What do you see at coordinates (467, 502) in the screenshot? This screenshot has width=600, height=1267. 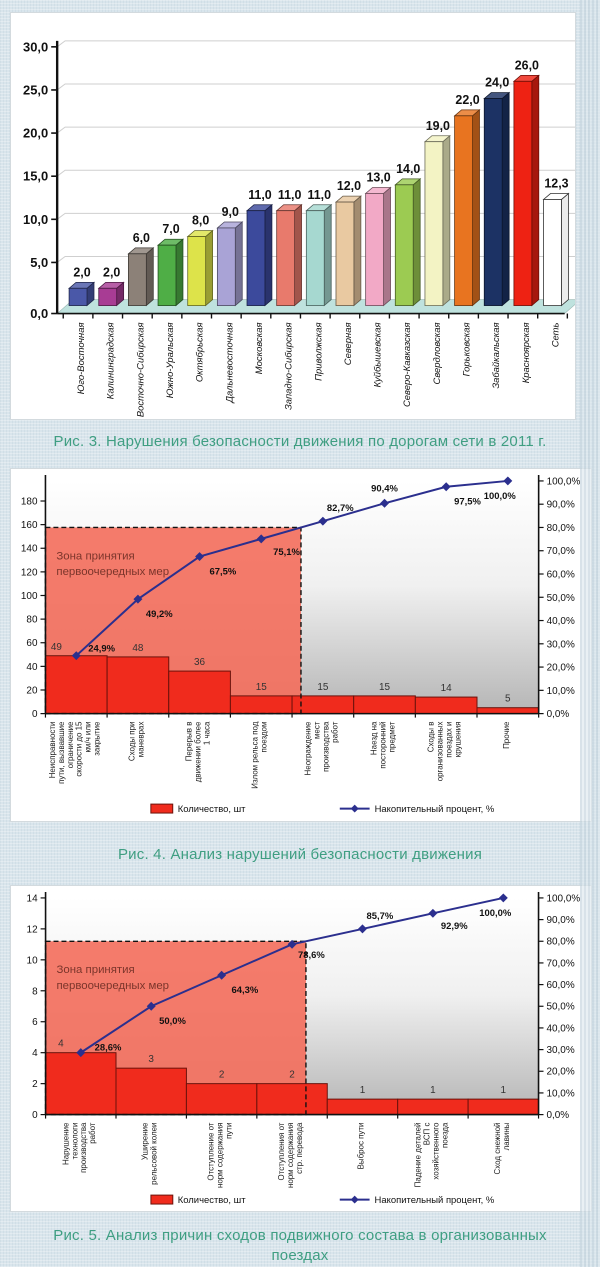 I see `svg-fig4-pct-label: 97,5%` at bounding box center [467, 502].